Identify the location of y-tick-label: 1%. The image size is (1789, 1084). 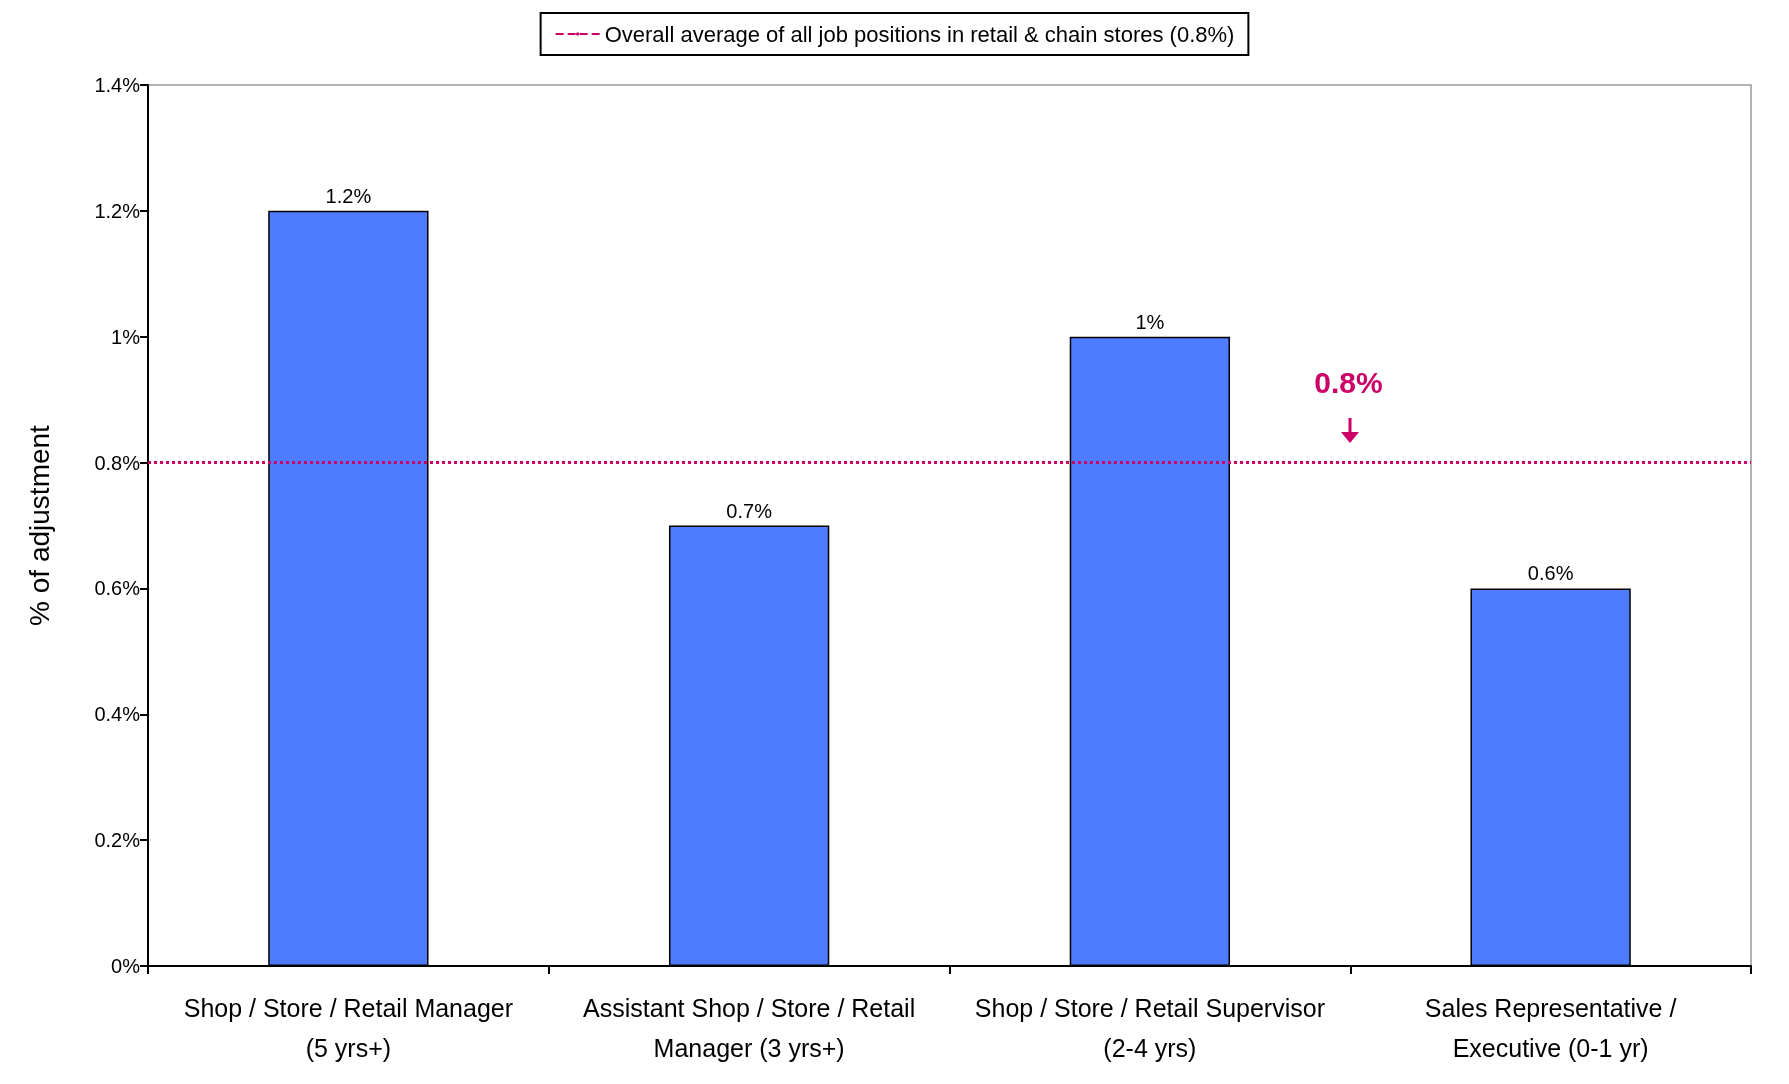
(126, 336).